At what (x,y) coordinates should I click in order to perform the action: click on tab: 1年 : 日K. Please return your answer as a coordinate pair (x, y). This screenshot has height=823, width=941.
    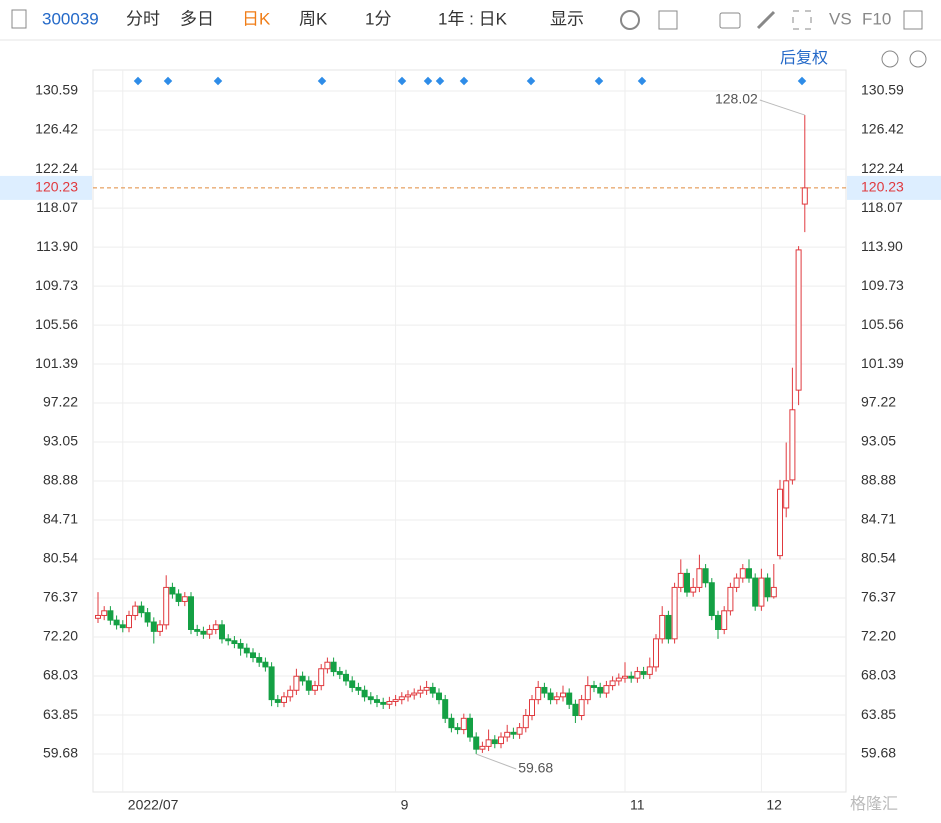
    Looking at the image, I should click on (473, 18).